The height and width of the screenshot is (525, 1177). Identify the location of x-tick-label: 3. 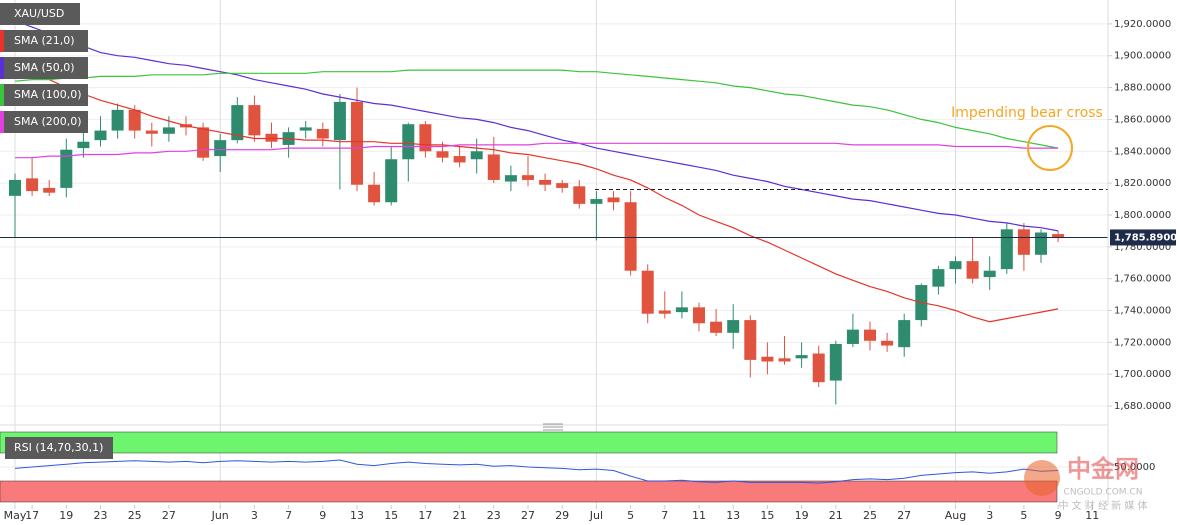
(254, 515).